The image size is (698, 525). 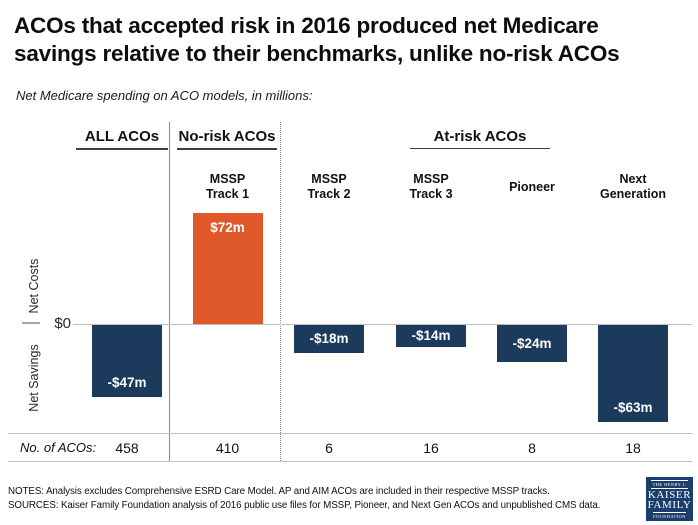 I want to click on column-label-line: Generation, so click(x=633, y=194).